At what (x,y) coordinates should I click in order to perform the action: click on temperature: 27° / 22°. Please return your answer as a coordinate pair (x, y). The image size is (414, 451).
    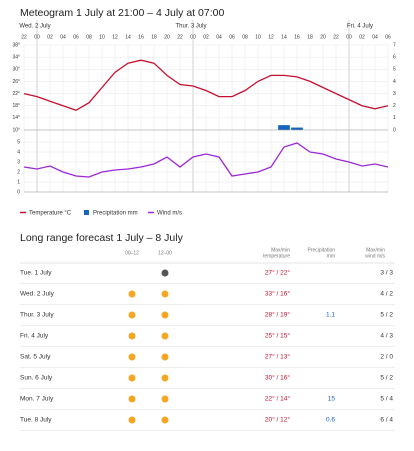
    Looking at the image, I should click on (277, 273).